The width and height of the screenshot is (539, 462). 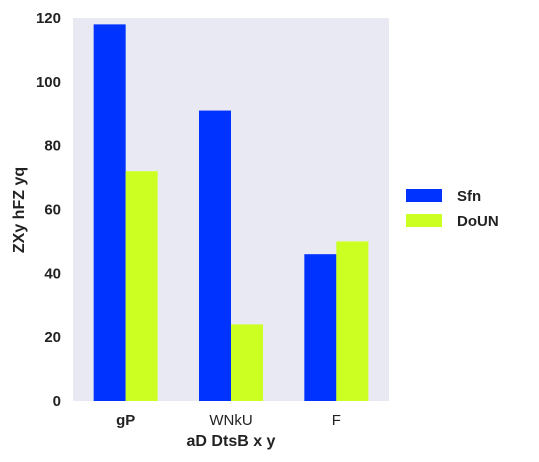 What do you see at coordinates (52, 273) in the screenshot?
I see `y-tick-label: 40` at bounding box center [52, 273].